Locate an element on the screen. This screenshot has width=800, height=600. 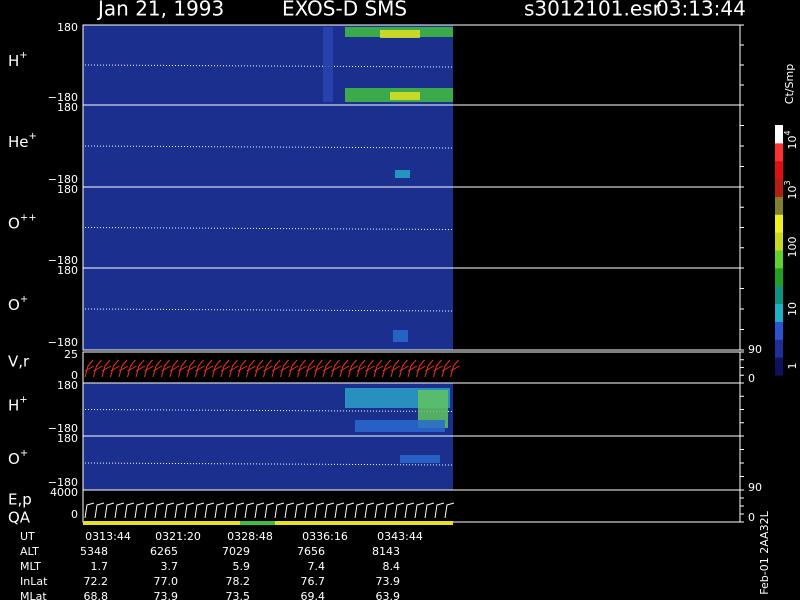
cell: 78.2 is located at coordinates (238, 581).